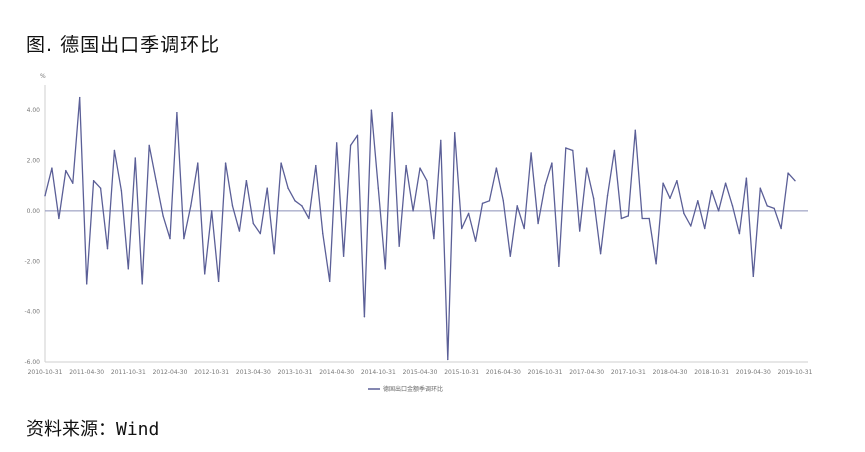 The height and width of the screenshot is (452, 865). What do you see at coordinates (45, 372) in the screenshot?
I see `x-tick-label: 2010-10-31` at bounding box center [45, 372].